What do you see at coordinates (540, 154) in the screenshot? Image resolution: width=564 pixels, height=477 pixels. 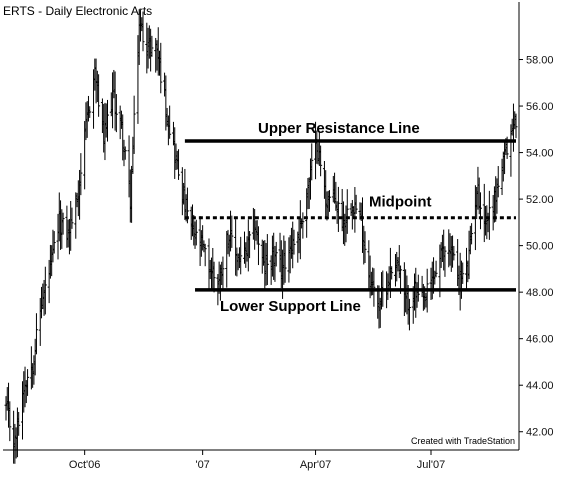 I see `y-tick-label: 54.00` at bounding box center [540, 154].